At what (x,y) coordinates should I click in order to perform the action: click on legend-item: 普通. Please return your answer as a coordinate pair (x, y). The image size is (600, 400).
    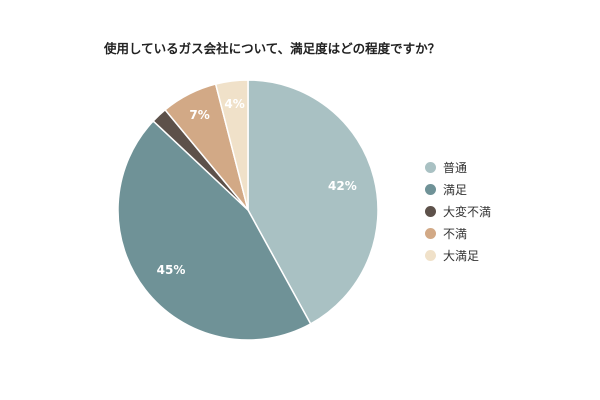
    Looking at the image, I should click on (458, 167).